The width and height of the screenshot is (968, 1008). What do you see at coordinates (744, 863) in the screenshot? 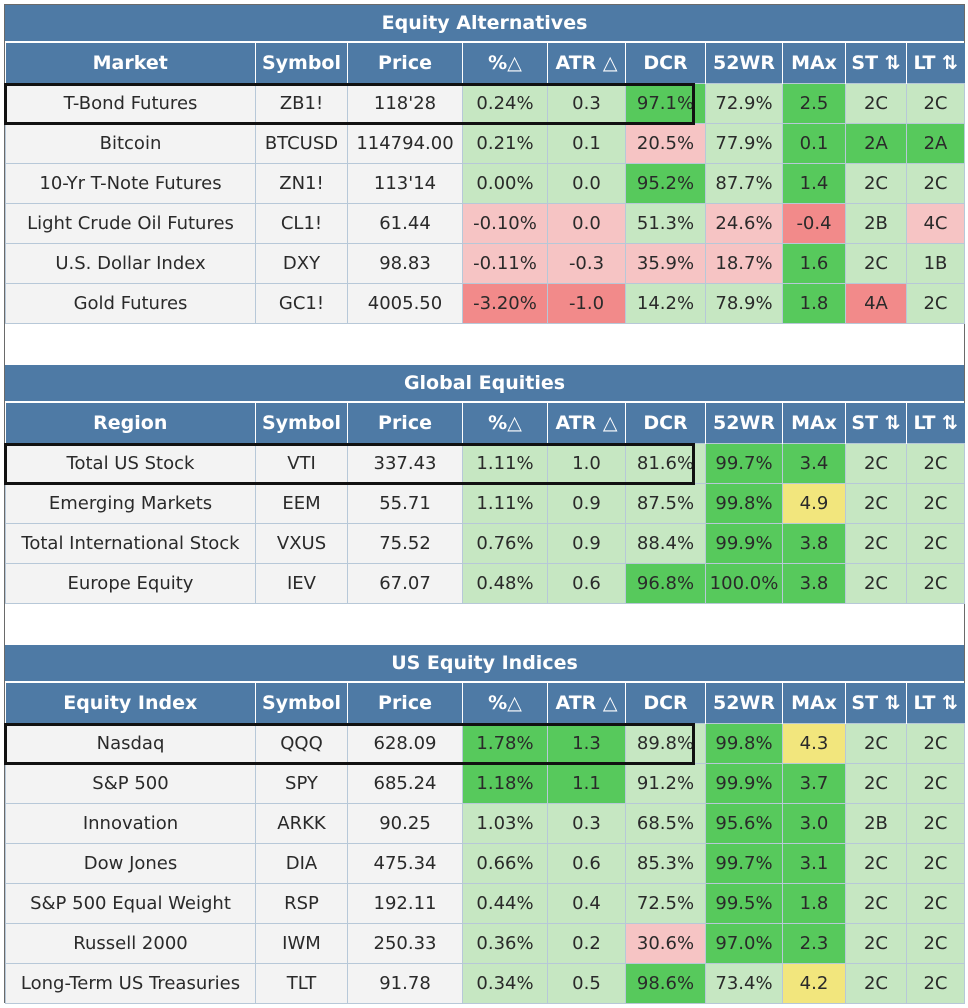
I see `cell-52wr: 99.7%` at bounding box center [744, 863].